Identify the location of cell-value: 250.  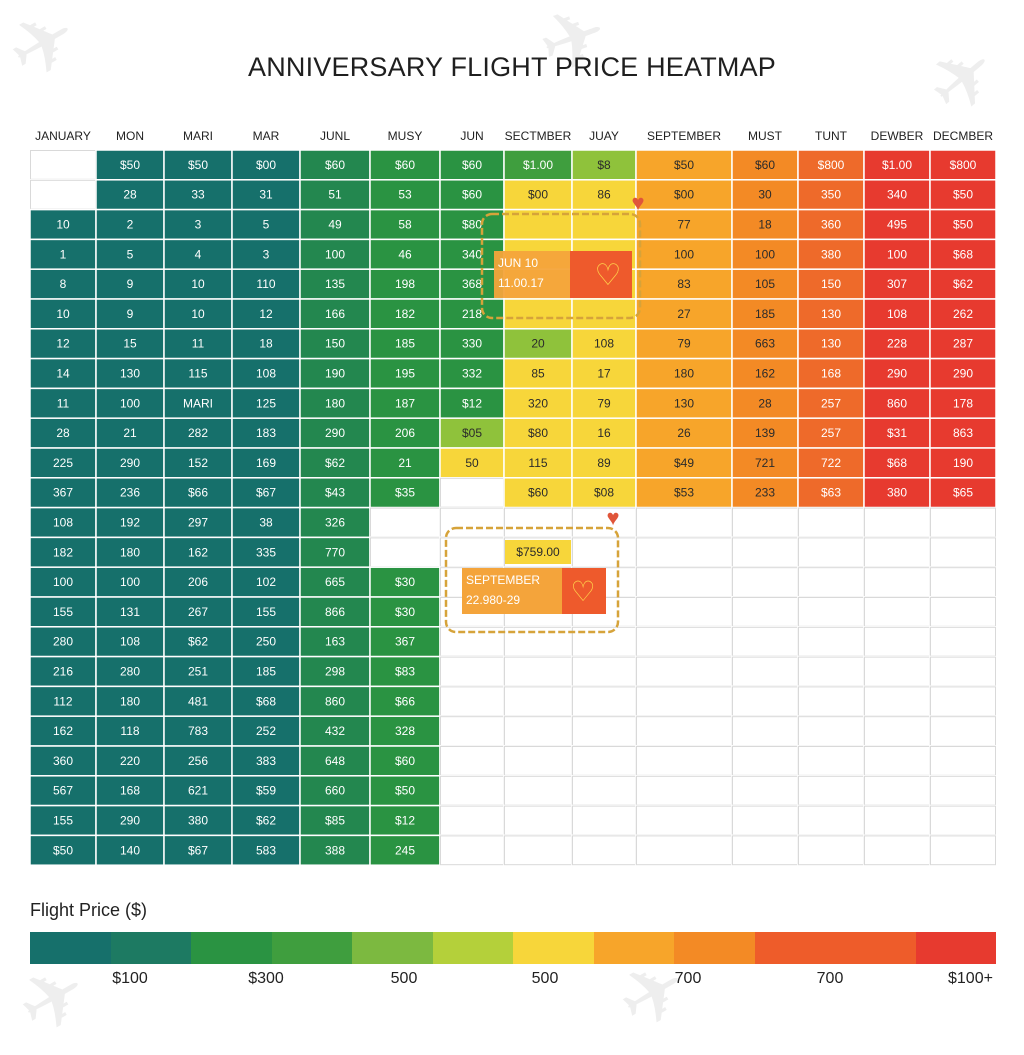
(266, 642).